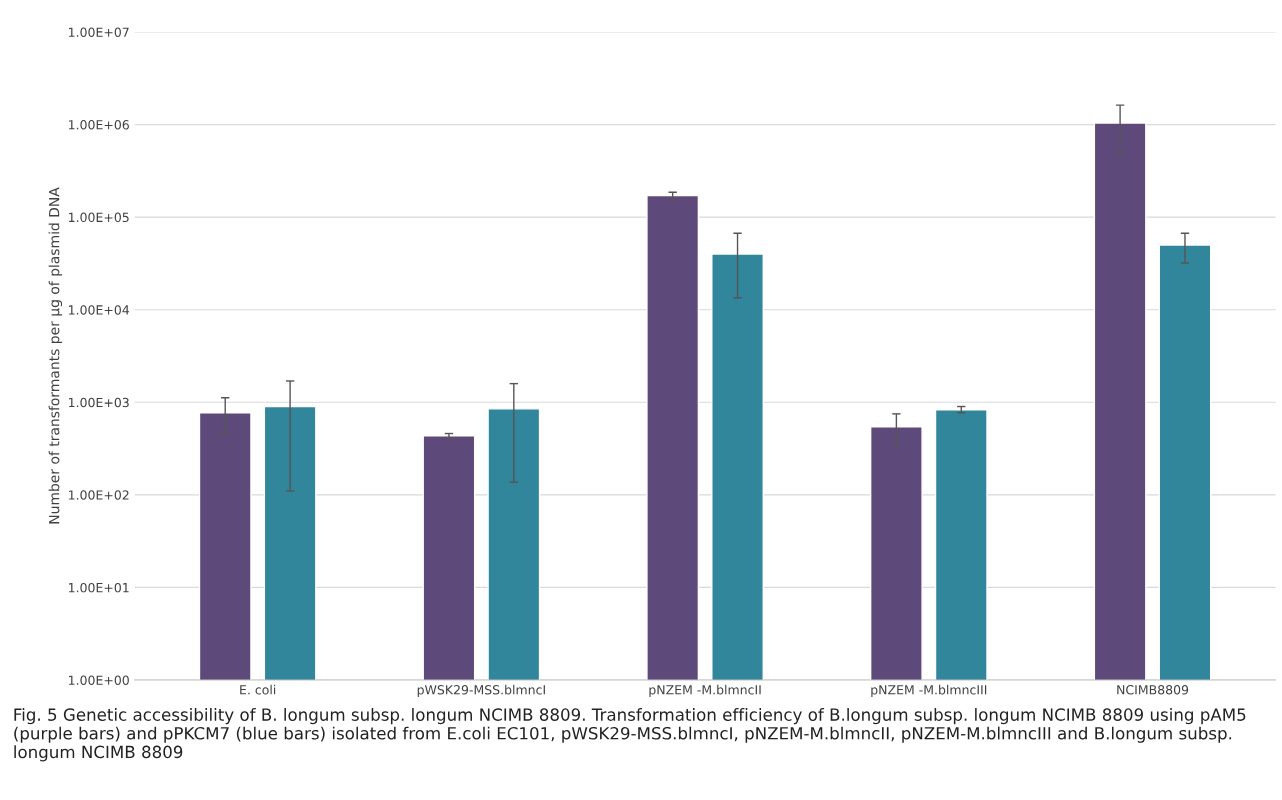 The width and height of the screenshot is (1282, 800). I want to click on x-tick-label: E. coli, so click(258, 689).